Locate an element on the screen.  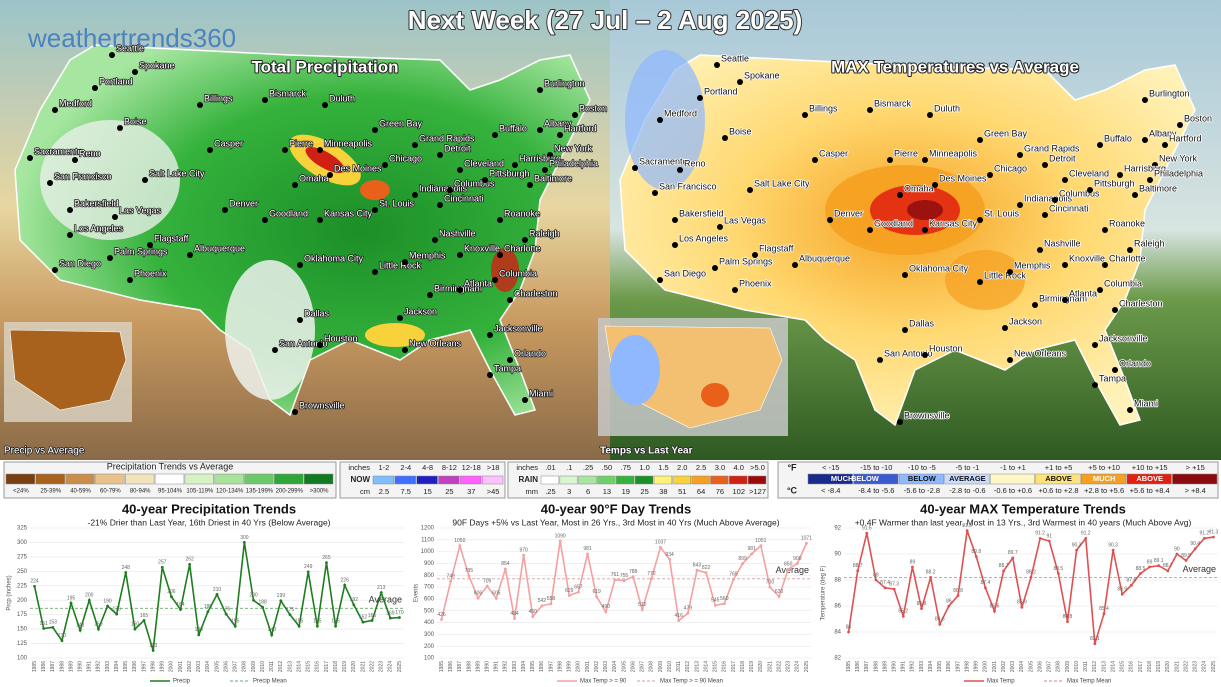
x-tick-label: 1987 is located at coordinates (53, 666).